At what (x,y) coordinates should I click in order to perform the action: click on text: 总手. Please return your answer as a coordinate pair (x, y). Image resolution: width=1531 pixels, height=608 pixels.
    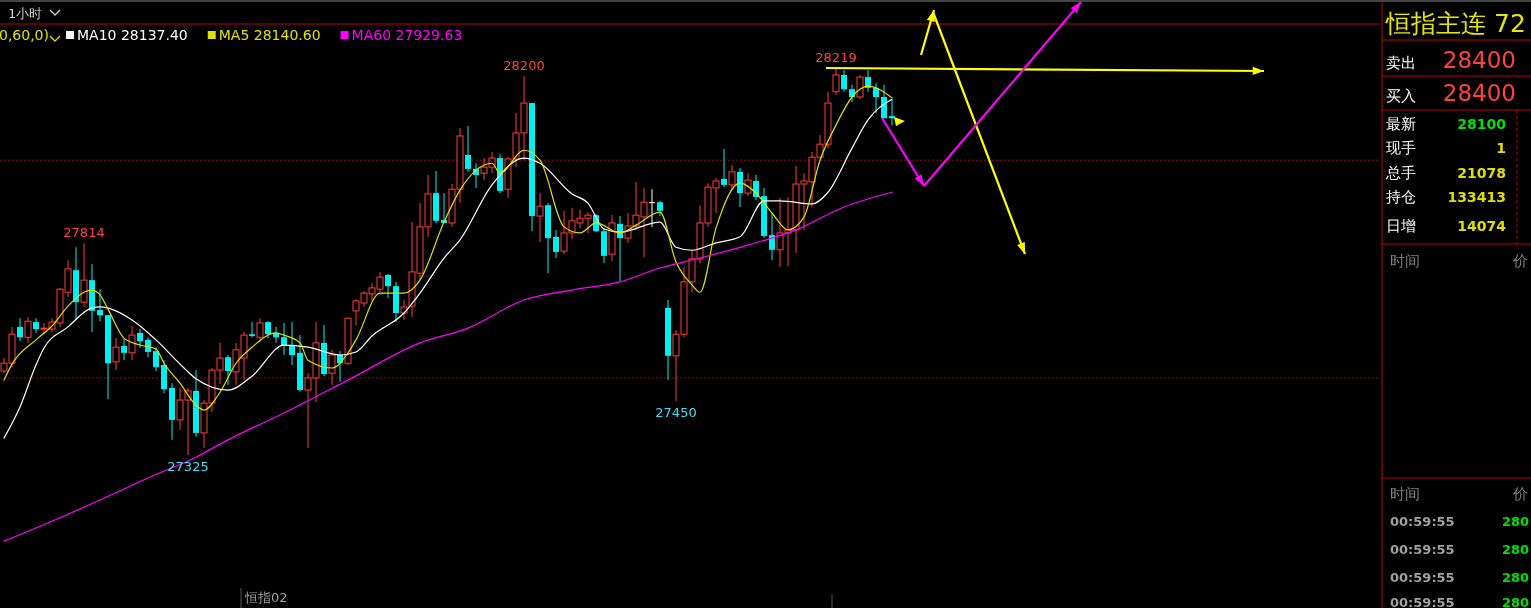
    Looking at the image, I should click on (1400, 173).